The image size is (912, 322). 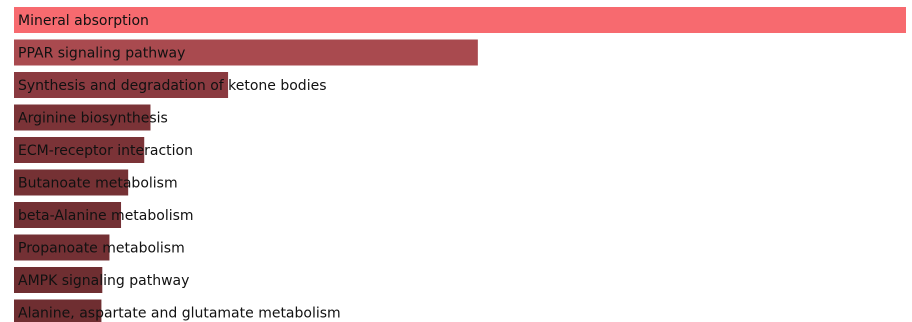 I want to click on bar-label: beta-Alanine metabolism, so click(x=106, y=216).